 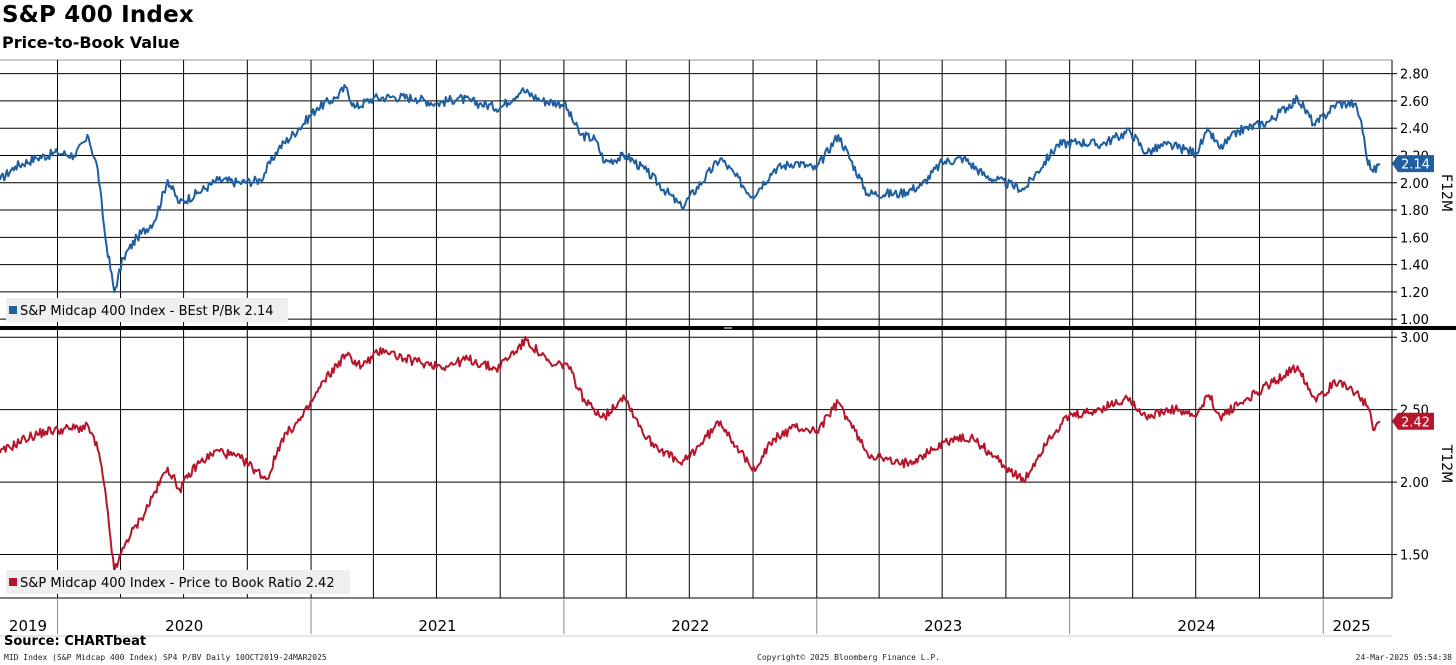 What do you see at coordinates (1352, 626) in the screenshot?
I see `x-axis-year-label: 2025` at bounding box center [1352, 626].